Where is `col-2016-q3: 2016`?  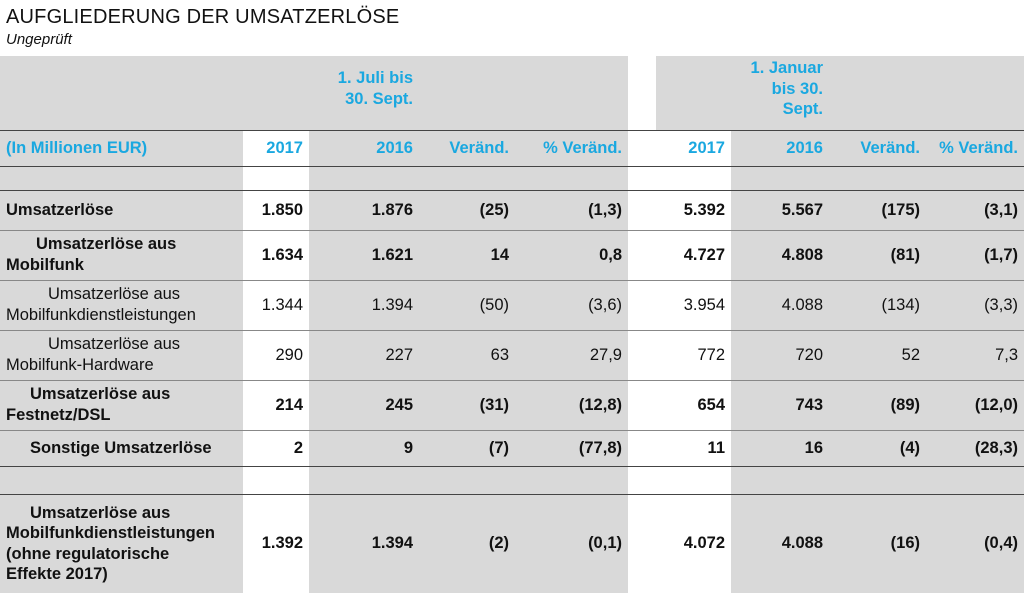
col-2016-q3: 2016 is located at coordinates (364, 147).